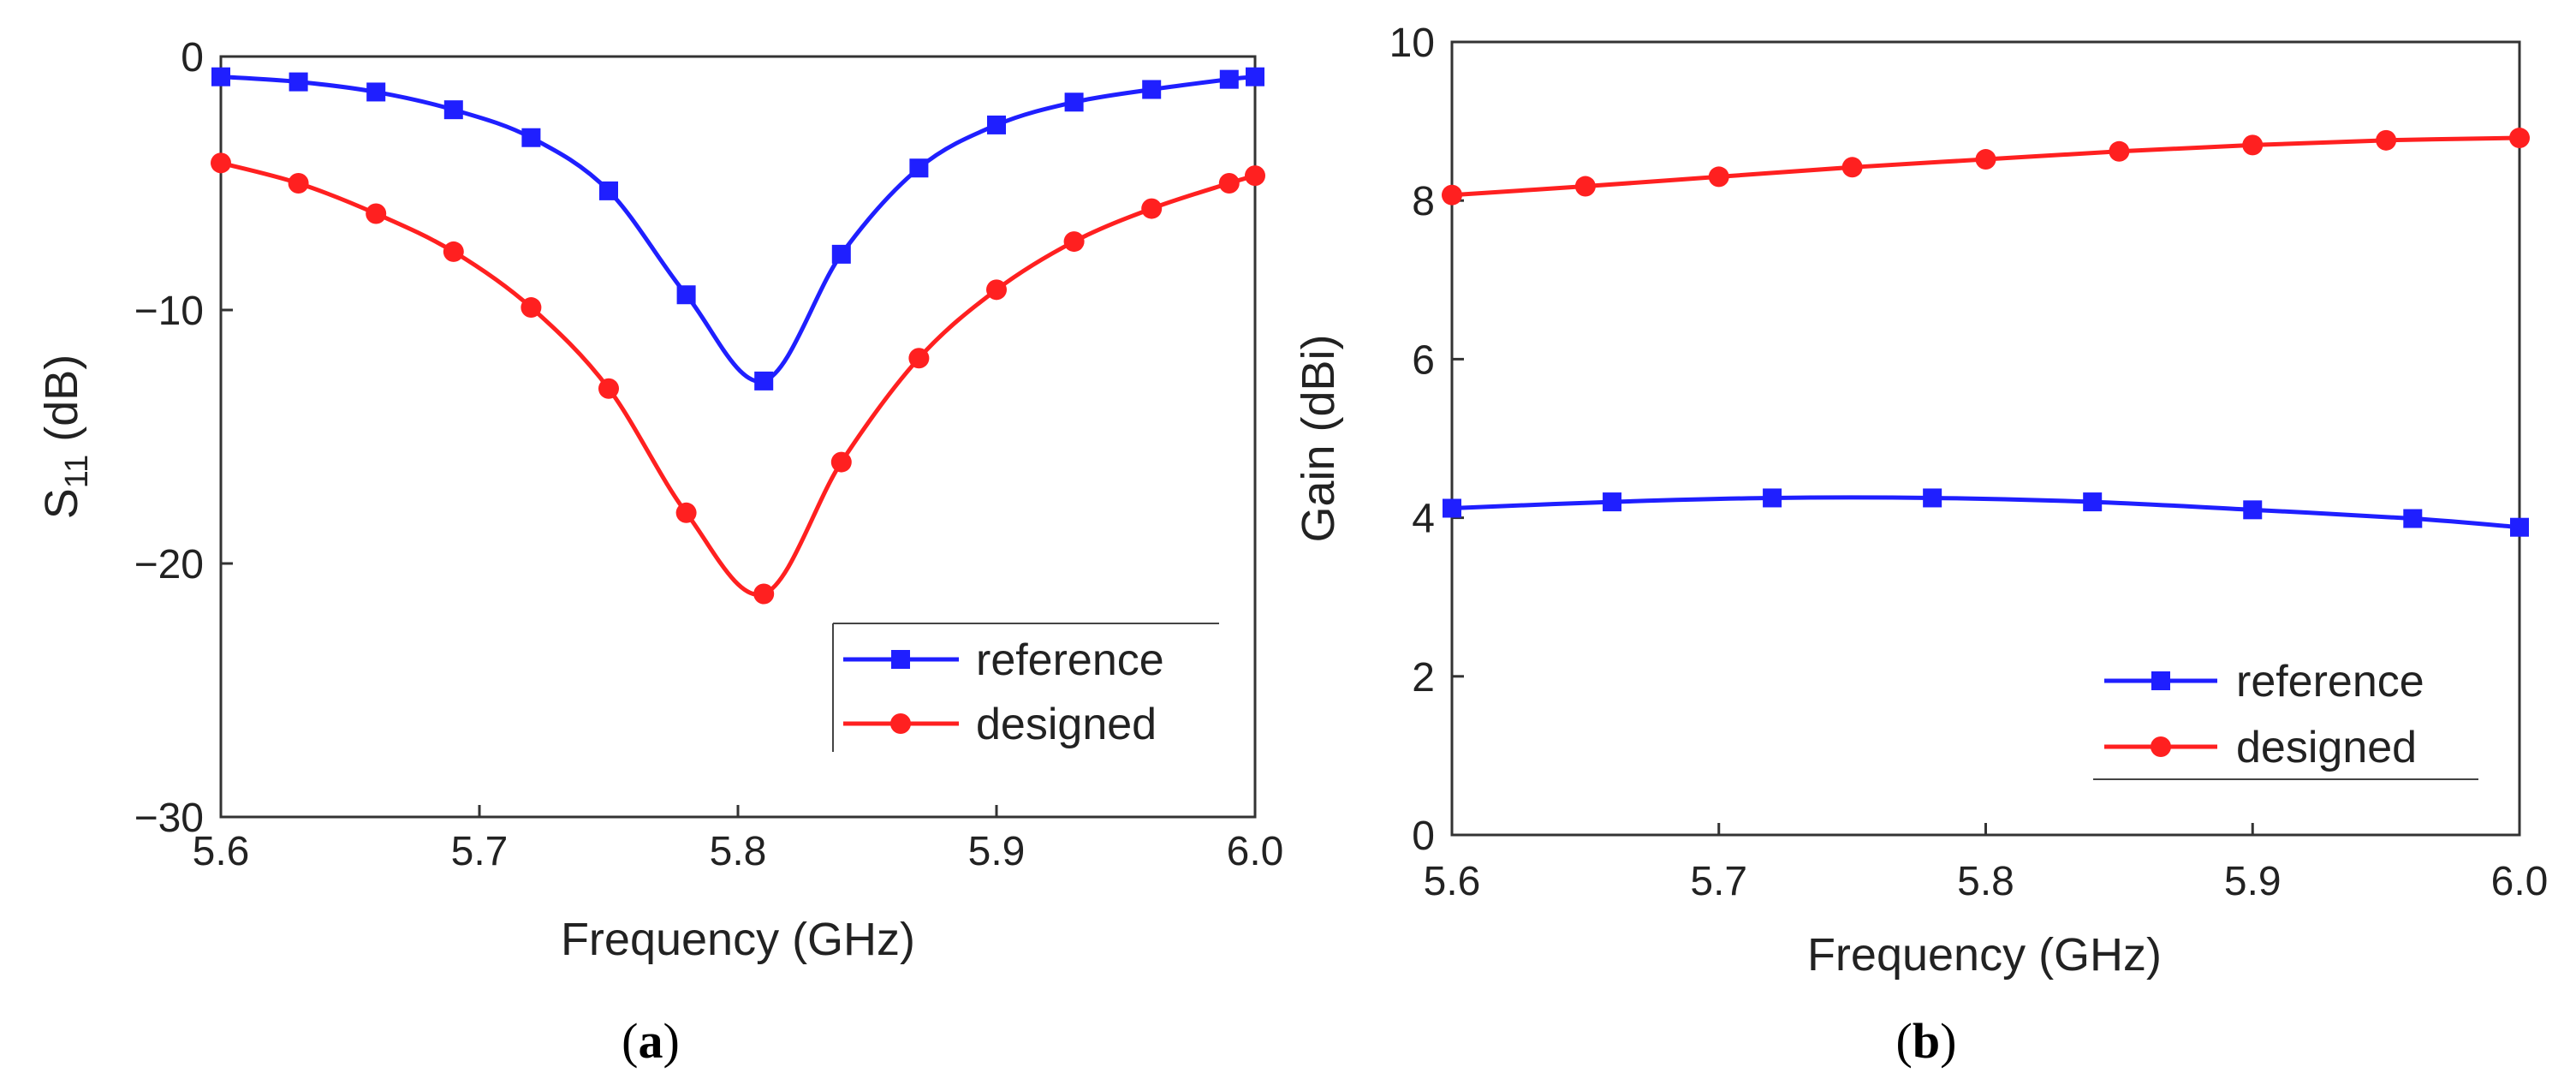 The image size is (2576, 1085). I want to click on legend-frame, so click(1025, 687).